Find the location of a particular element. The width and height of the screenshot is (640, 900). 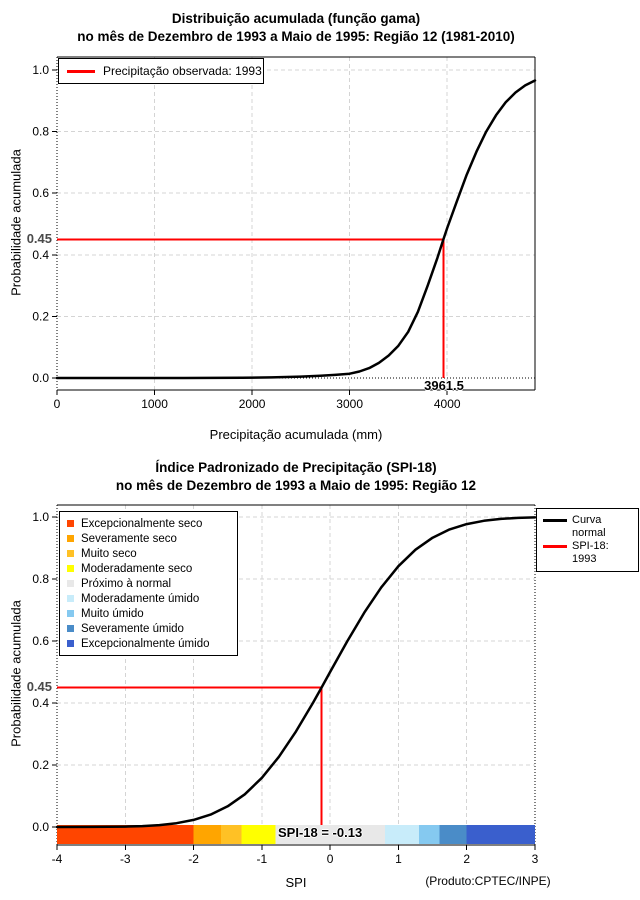

x-axis-tick-label: 4000 is located at coordinates (447, 404).